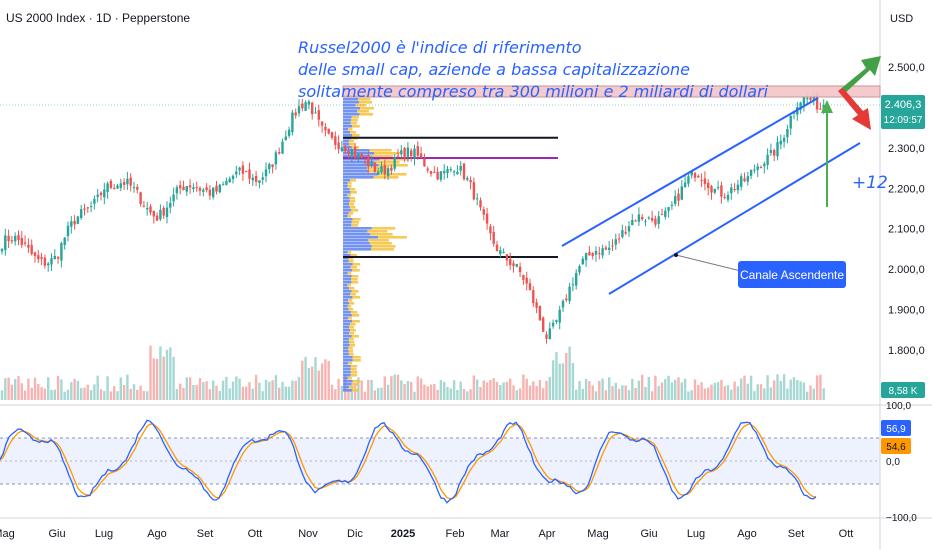 The height and width of the screenshot is (555, 932). I want to click on measure-arrow-head, so click(827, 106).